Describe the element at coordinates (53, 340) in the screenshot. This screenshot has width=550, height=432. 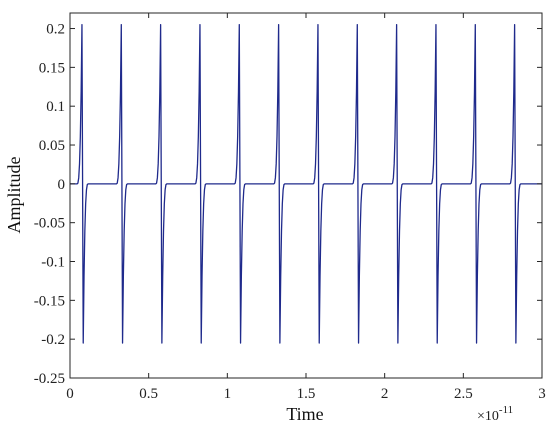
I see `y-tick-label: -0.2` at that location.